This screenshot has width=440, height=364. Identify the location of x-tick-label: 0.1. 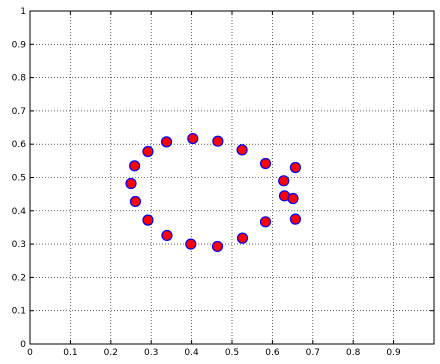
(70, 353).